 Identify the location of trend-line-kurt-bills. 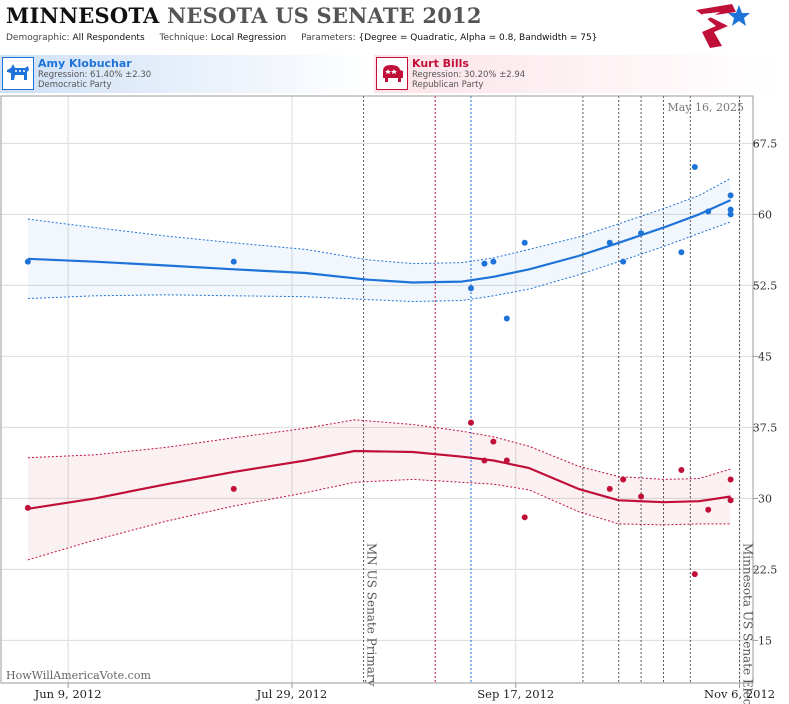
(379, 479).